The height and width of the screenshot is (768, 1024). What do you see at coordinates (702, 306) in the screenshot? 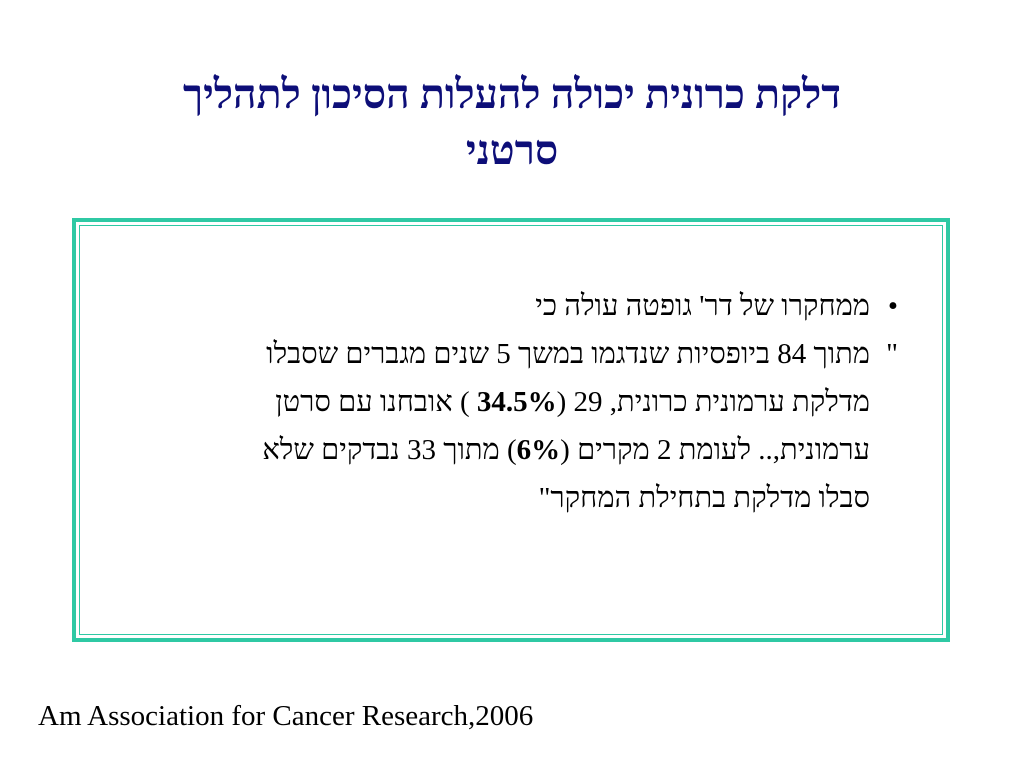
I see `bullet-text: ממחקרו של דר' גופטה עולה כי` at bounding box center [702, 306].